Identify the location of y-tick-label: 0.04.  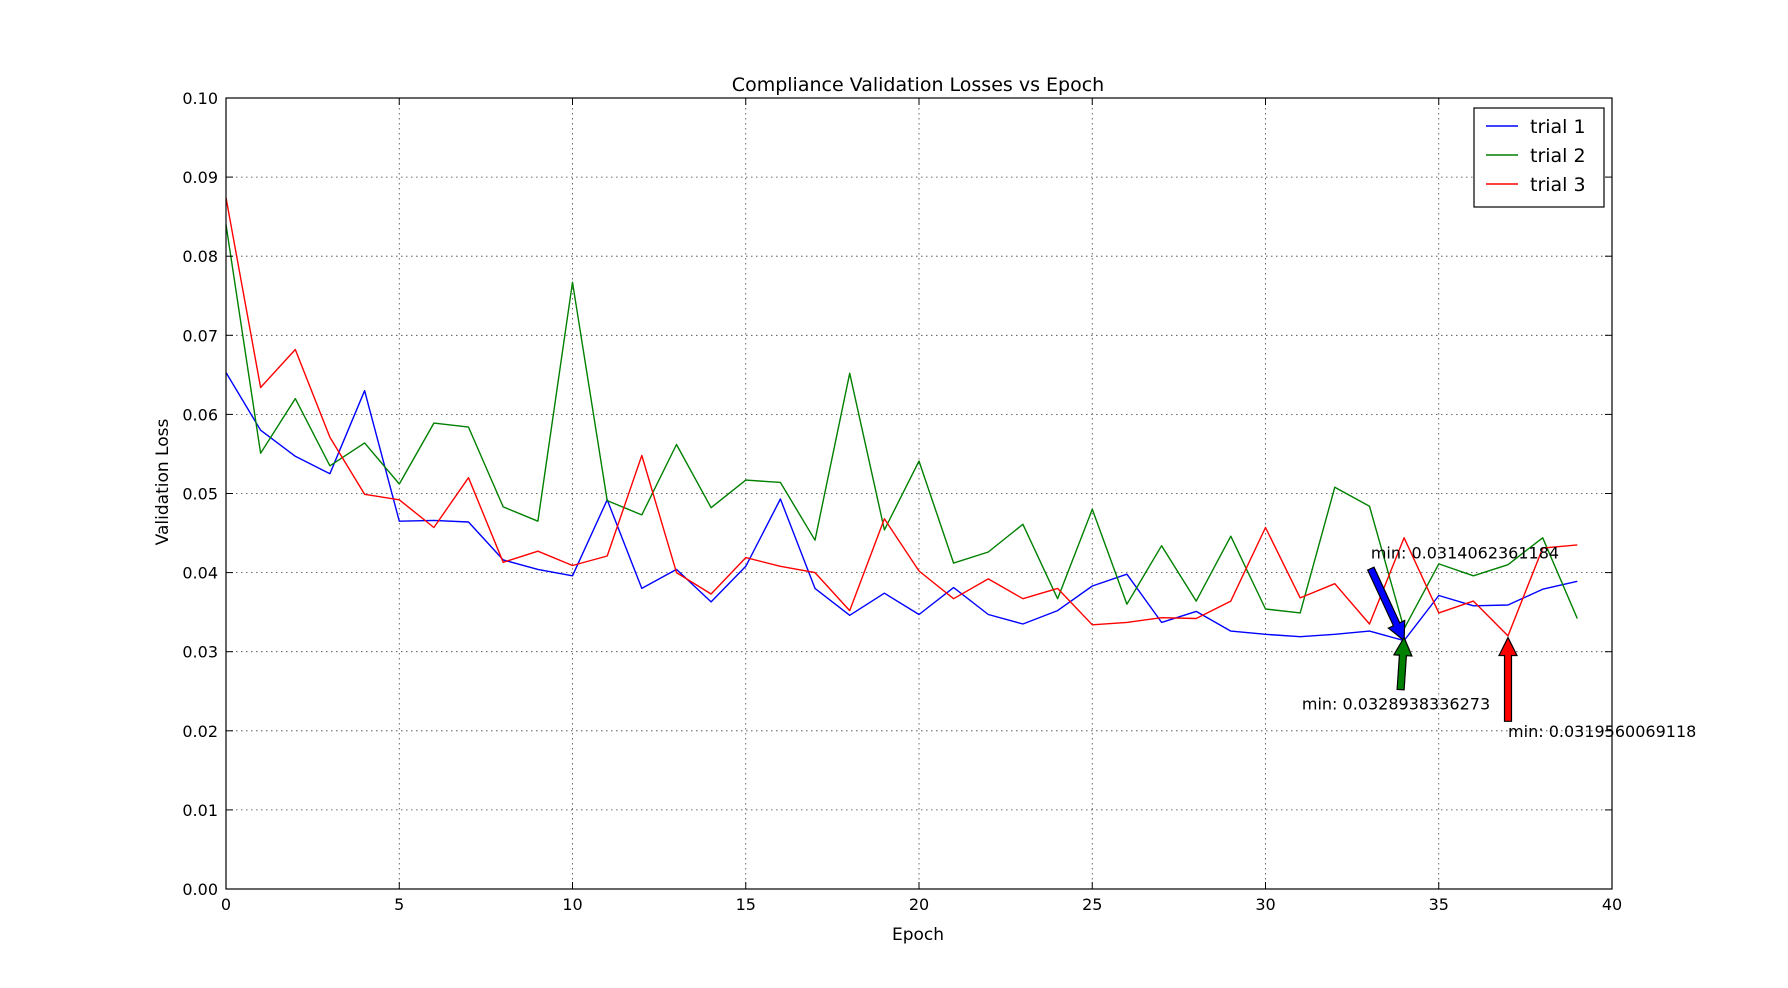
(200, 573).